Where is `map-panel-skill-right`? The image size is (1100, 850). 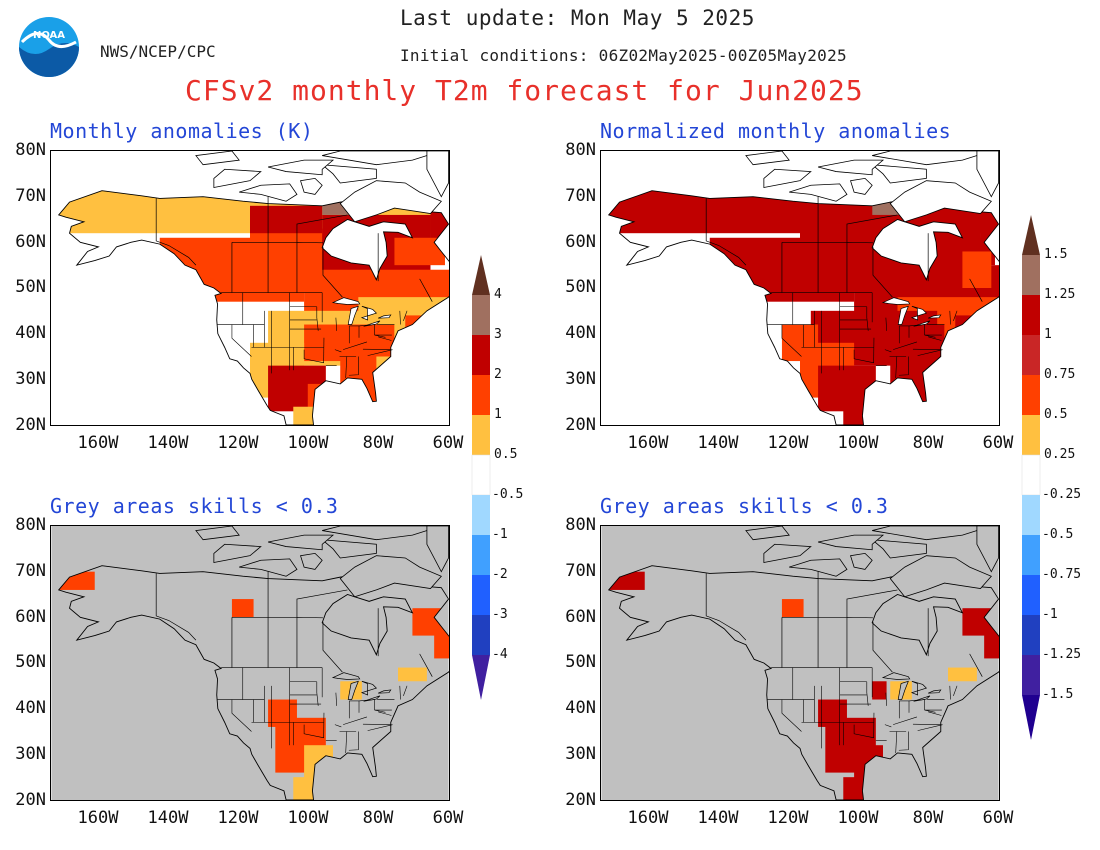
map-panel-skill-right is located at coordinates (800, 663).